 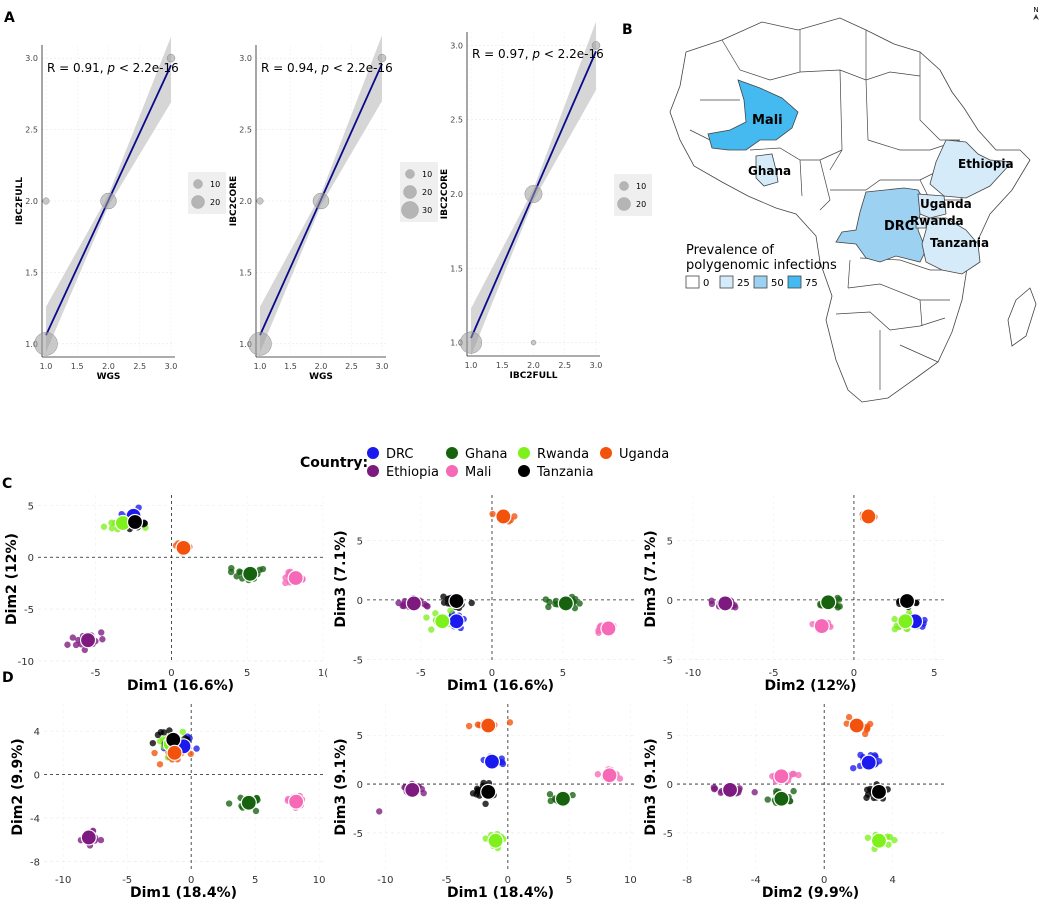 I want to click on panel-label-b: B, so click(x=627, y=30).